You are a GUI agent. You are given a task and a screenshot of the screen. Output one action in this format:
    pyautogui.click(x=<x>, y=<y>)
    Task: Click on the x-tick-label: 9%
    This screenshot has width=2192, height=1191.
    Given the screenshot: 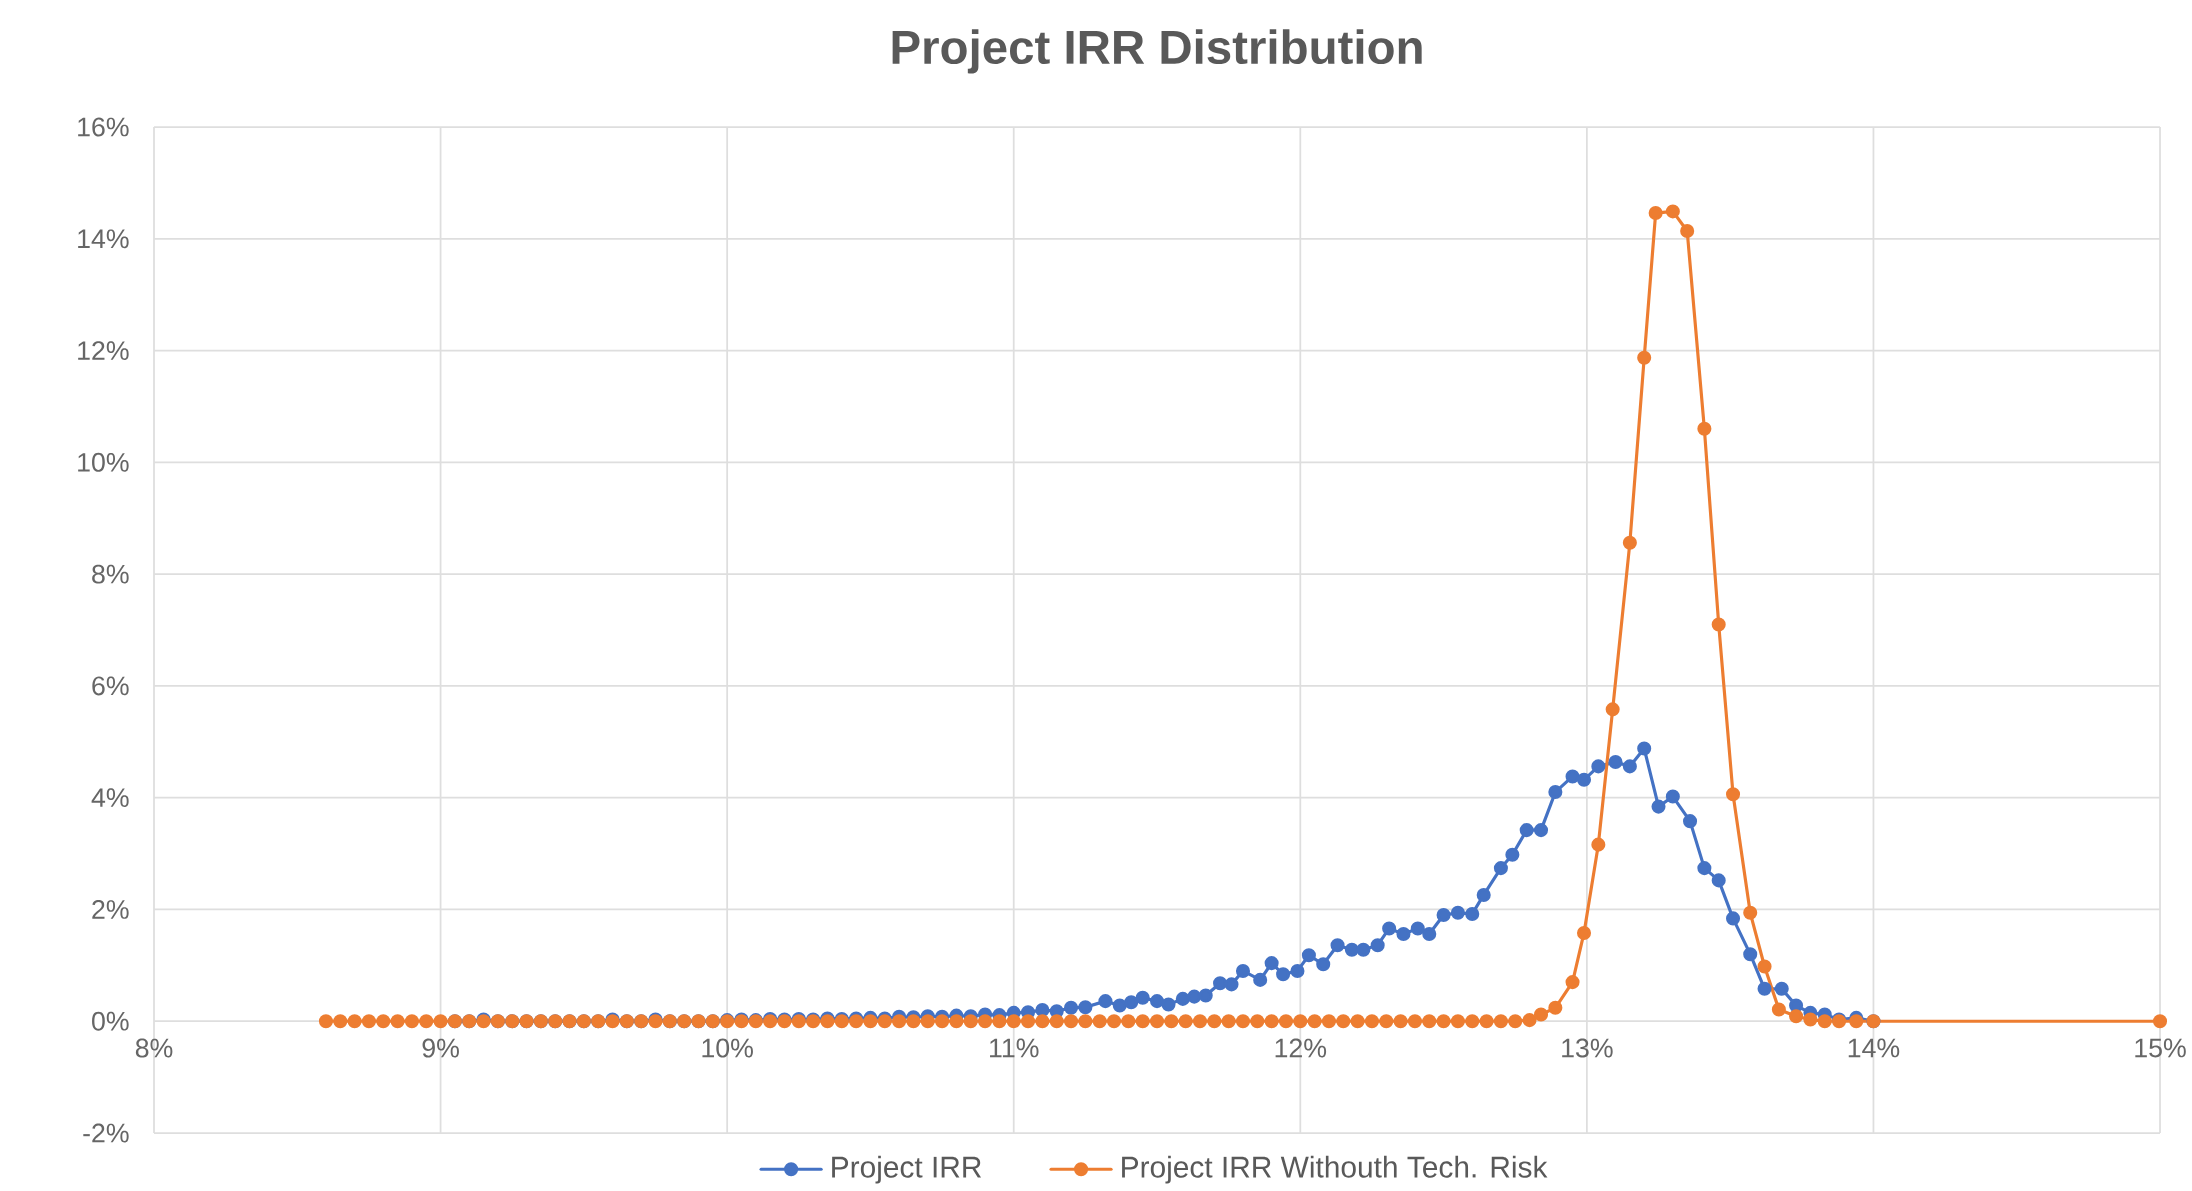 What is the action you would take?
    pyautogui.click(x=440, y=1048)
    